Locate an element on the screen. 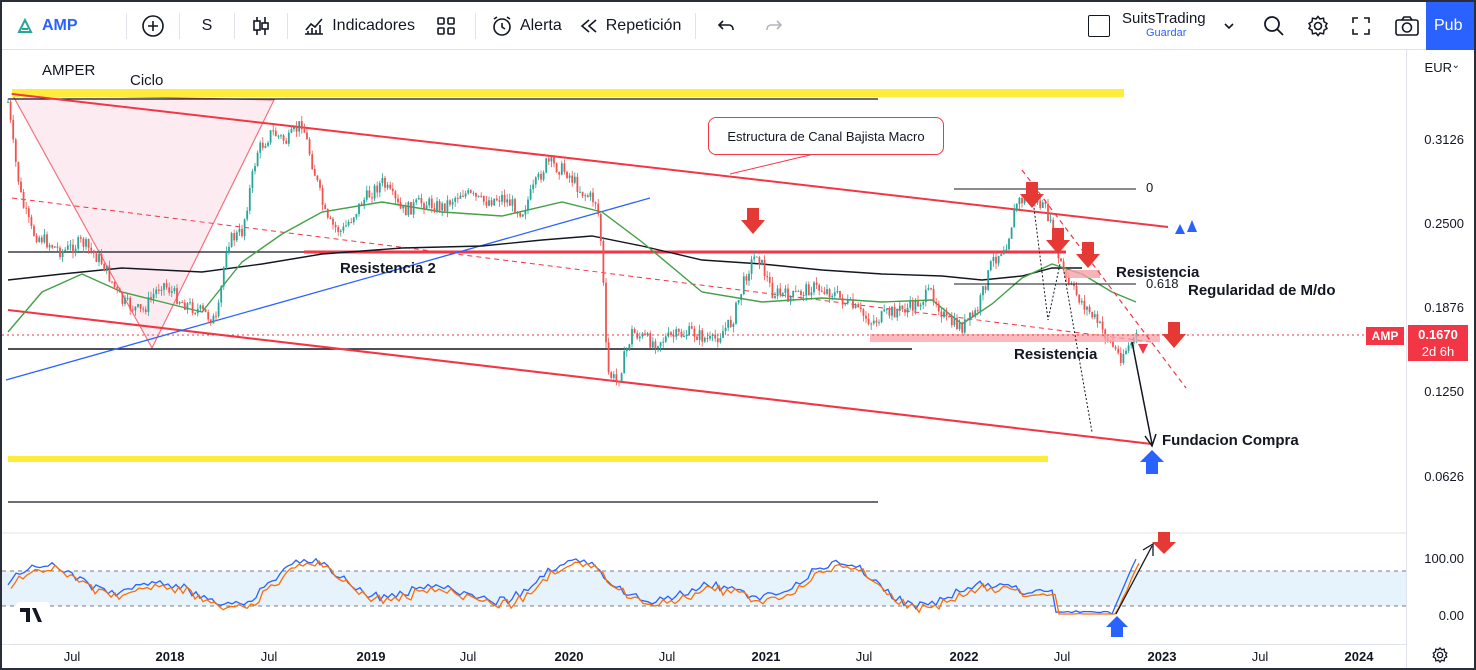 This screenshot has width=1476, height=670. indicators-button: Indicadores is located at coordinates (358, 26).